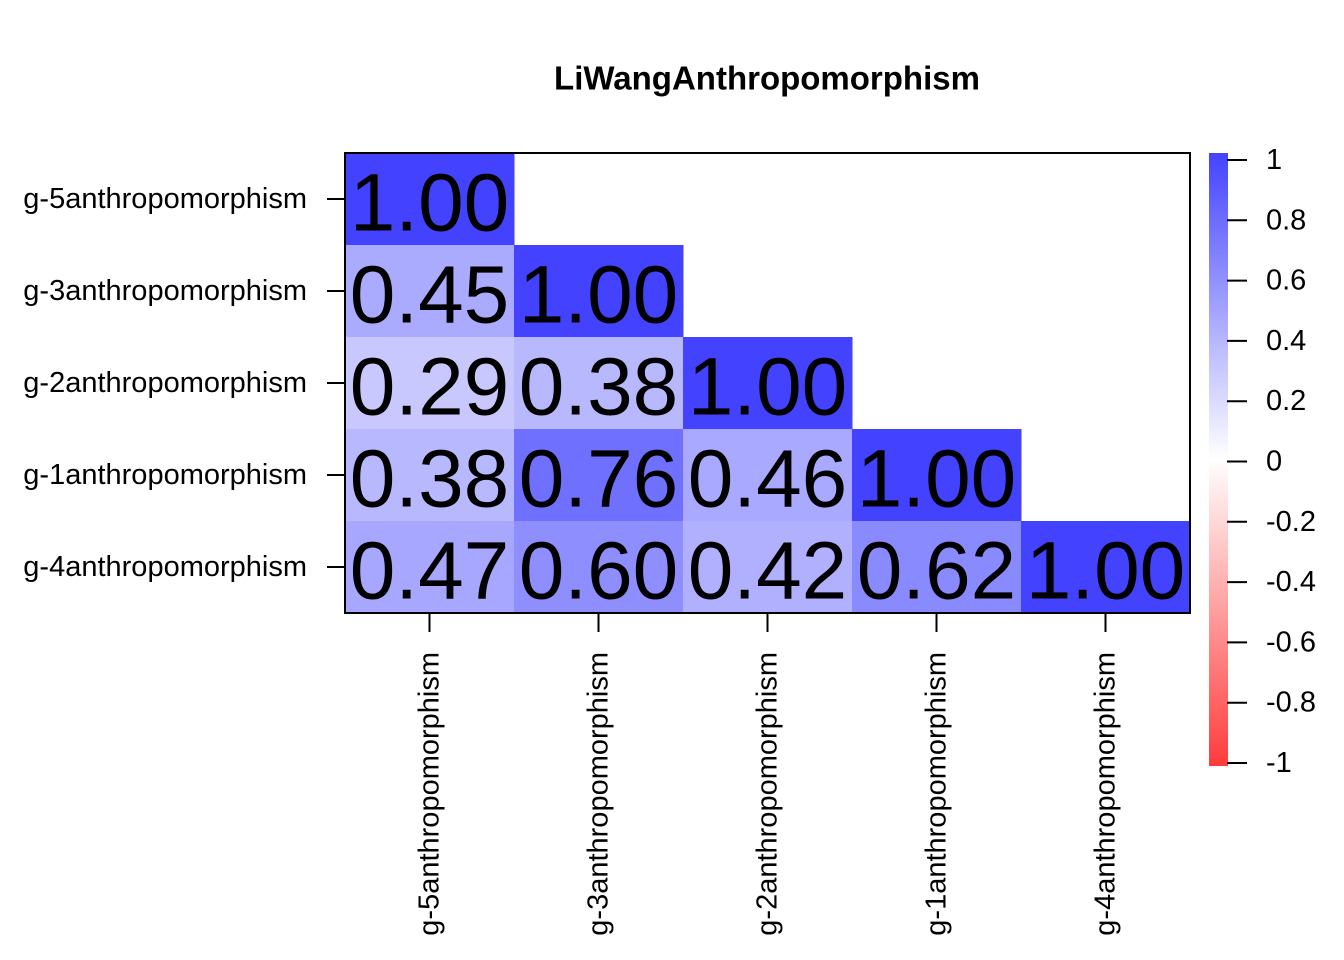 The image size is (1344, 960). Describe the element at coordinates (599, 571) in the screenshot. I see `cell-label: 0.60` at that location.